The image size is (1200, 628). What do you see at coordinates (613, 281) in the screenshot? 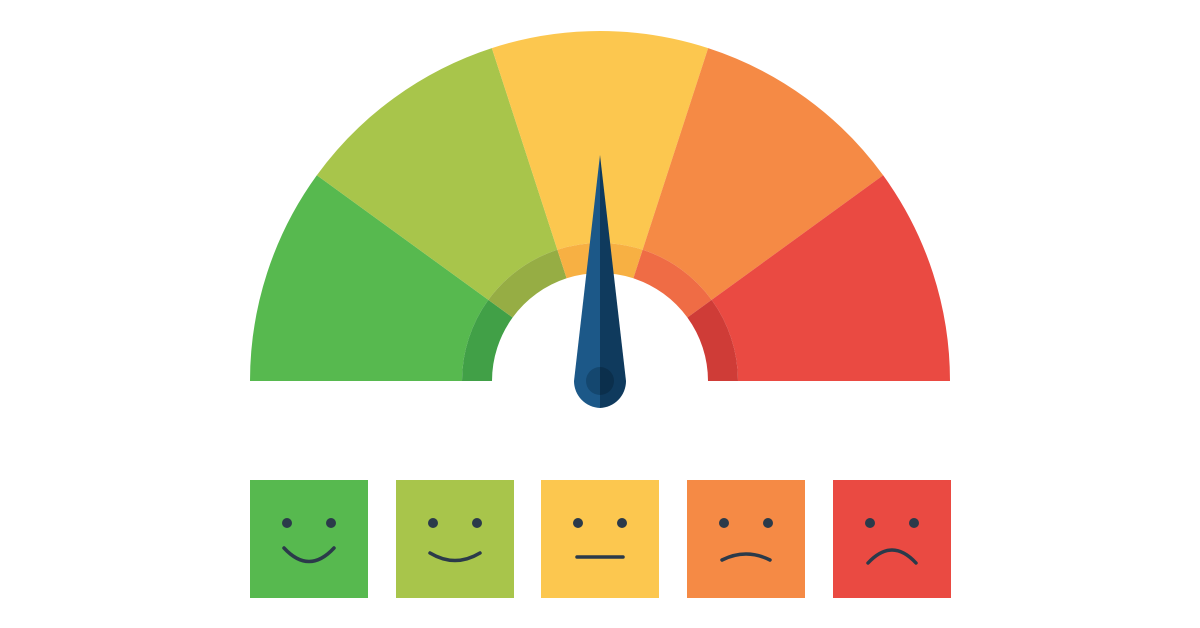
I see `needle-right` at bounding box center [613, 281].